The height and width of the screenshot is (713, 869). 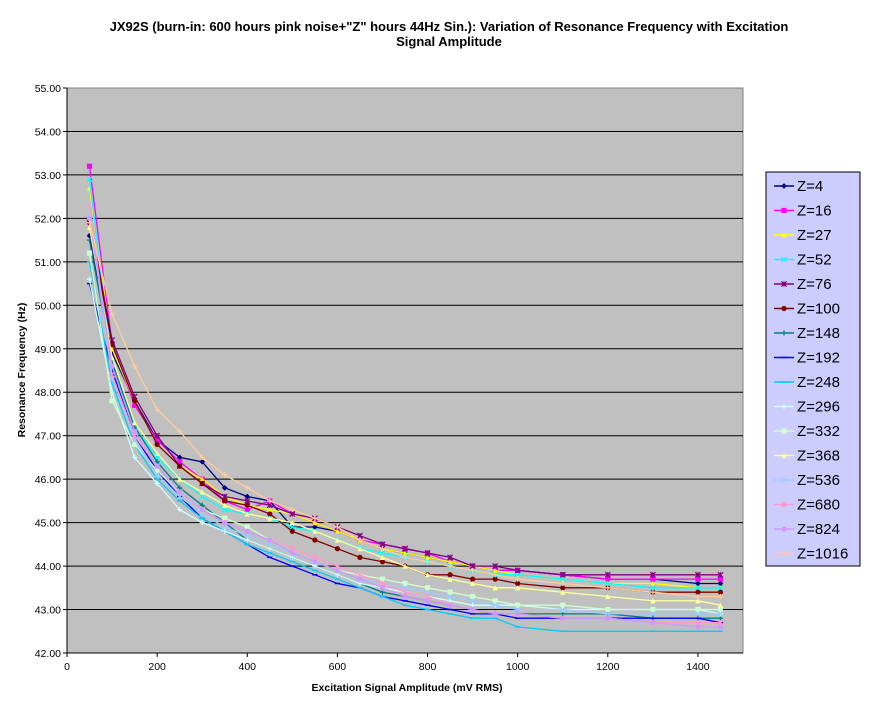 I want to click on y-tick-label: 46.00, so click(x=48, y=480).